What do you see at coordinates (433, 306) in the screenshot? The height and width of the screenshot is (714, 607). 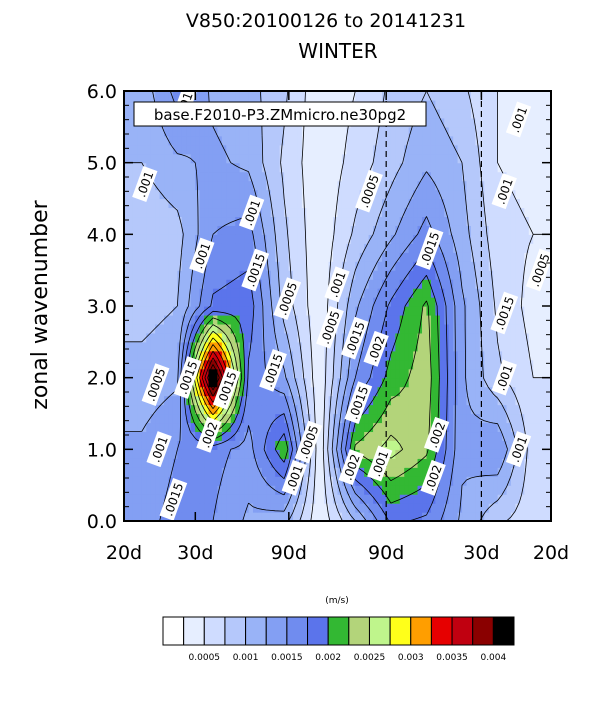 I see `dashed-period-lines` at bounding box center [433, 306].